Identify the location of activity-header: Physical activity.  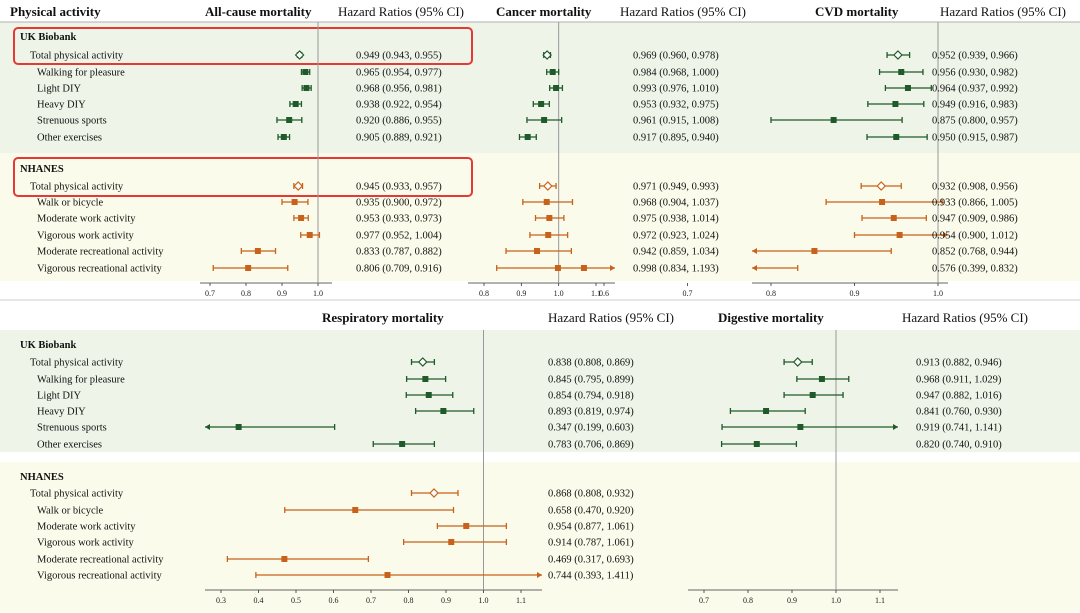
(55, 11).